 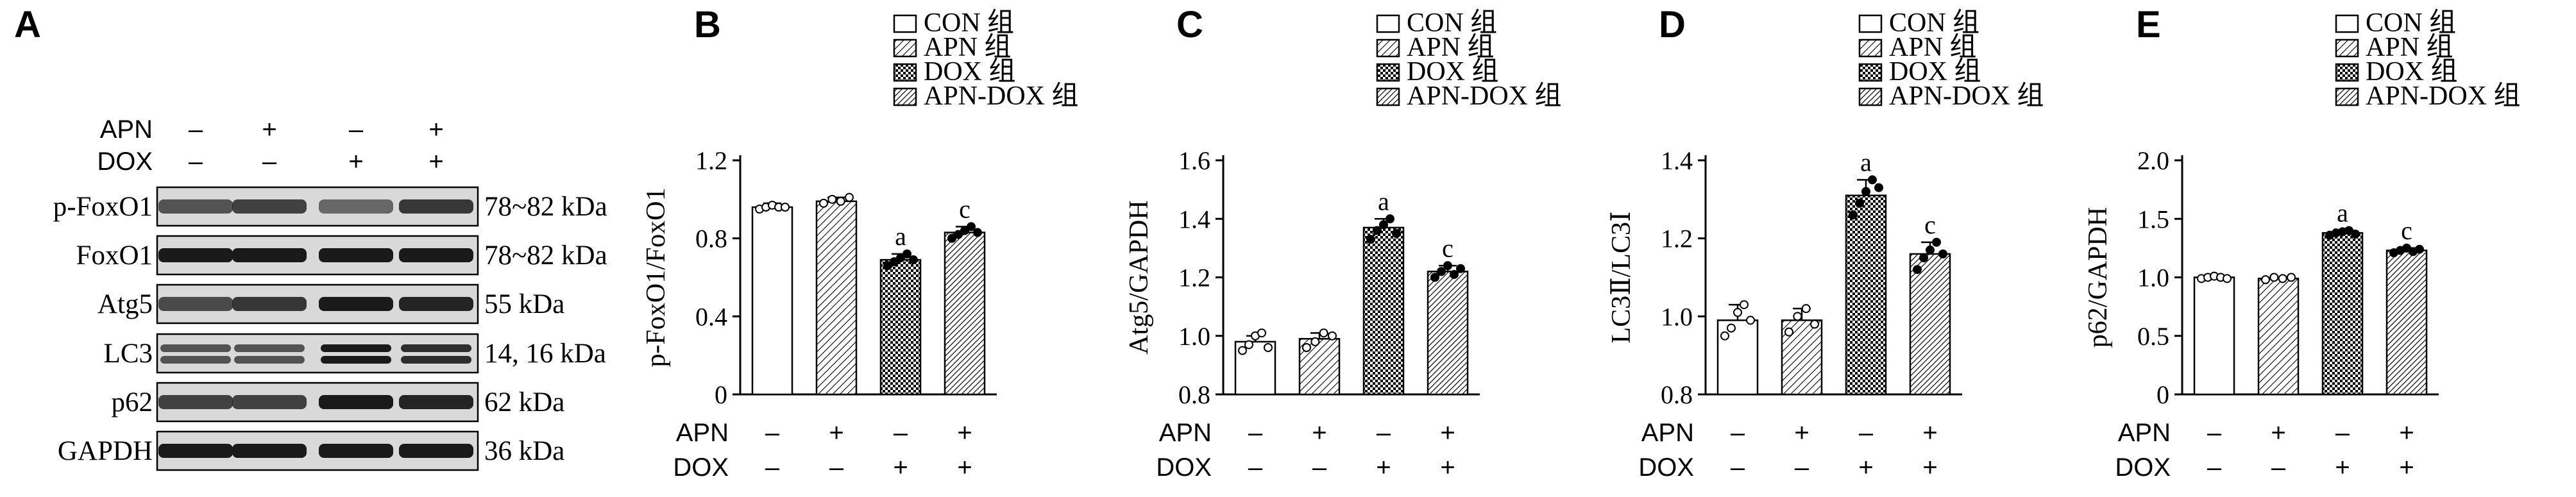 What do you see at coordinates (2153, 219) in the screenshot?
I see `y-tick-label: 1.5` at bounding box center [2153, 219].